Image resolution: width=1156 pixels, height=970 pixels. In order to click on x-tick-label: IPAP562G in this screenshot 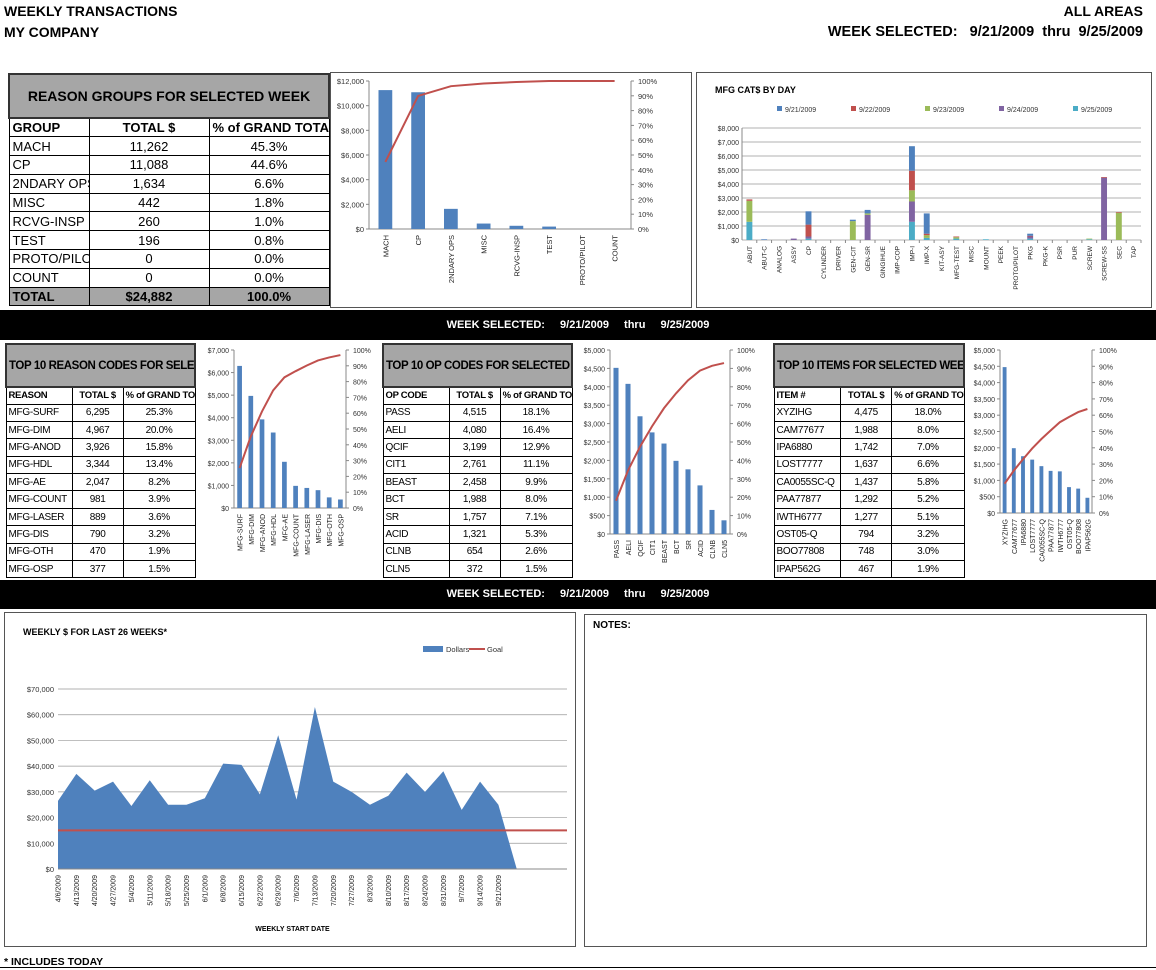, I will do `click(1088, 535)`.